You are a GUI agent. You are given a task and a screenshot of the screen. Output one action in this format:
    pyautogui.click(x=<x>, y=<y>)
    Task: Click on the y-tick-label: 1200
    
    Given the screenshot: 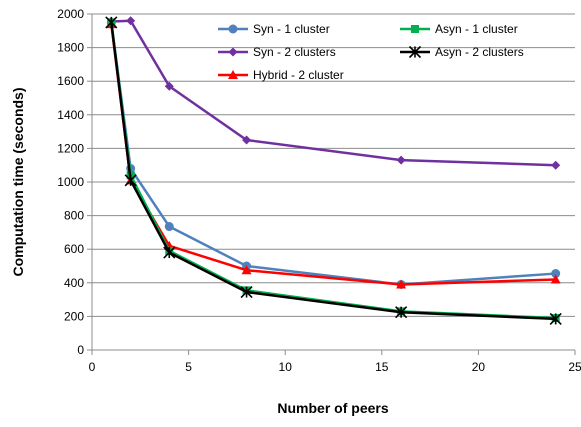 What is the action you would take?
    pyautogui.click(x=70, y=148)
    